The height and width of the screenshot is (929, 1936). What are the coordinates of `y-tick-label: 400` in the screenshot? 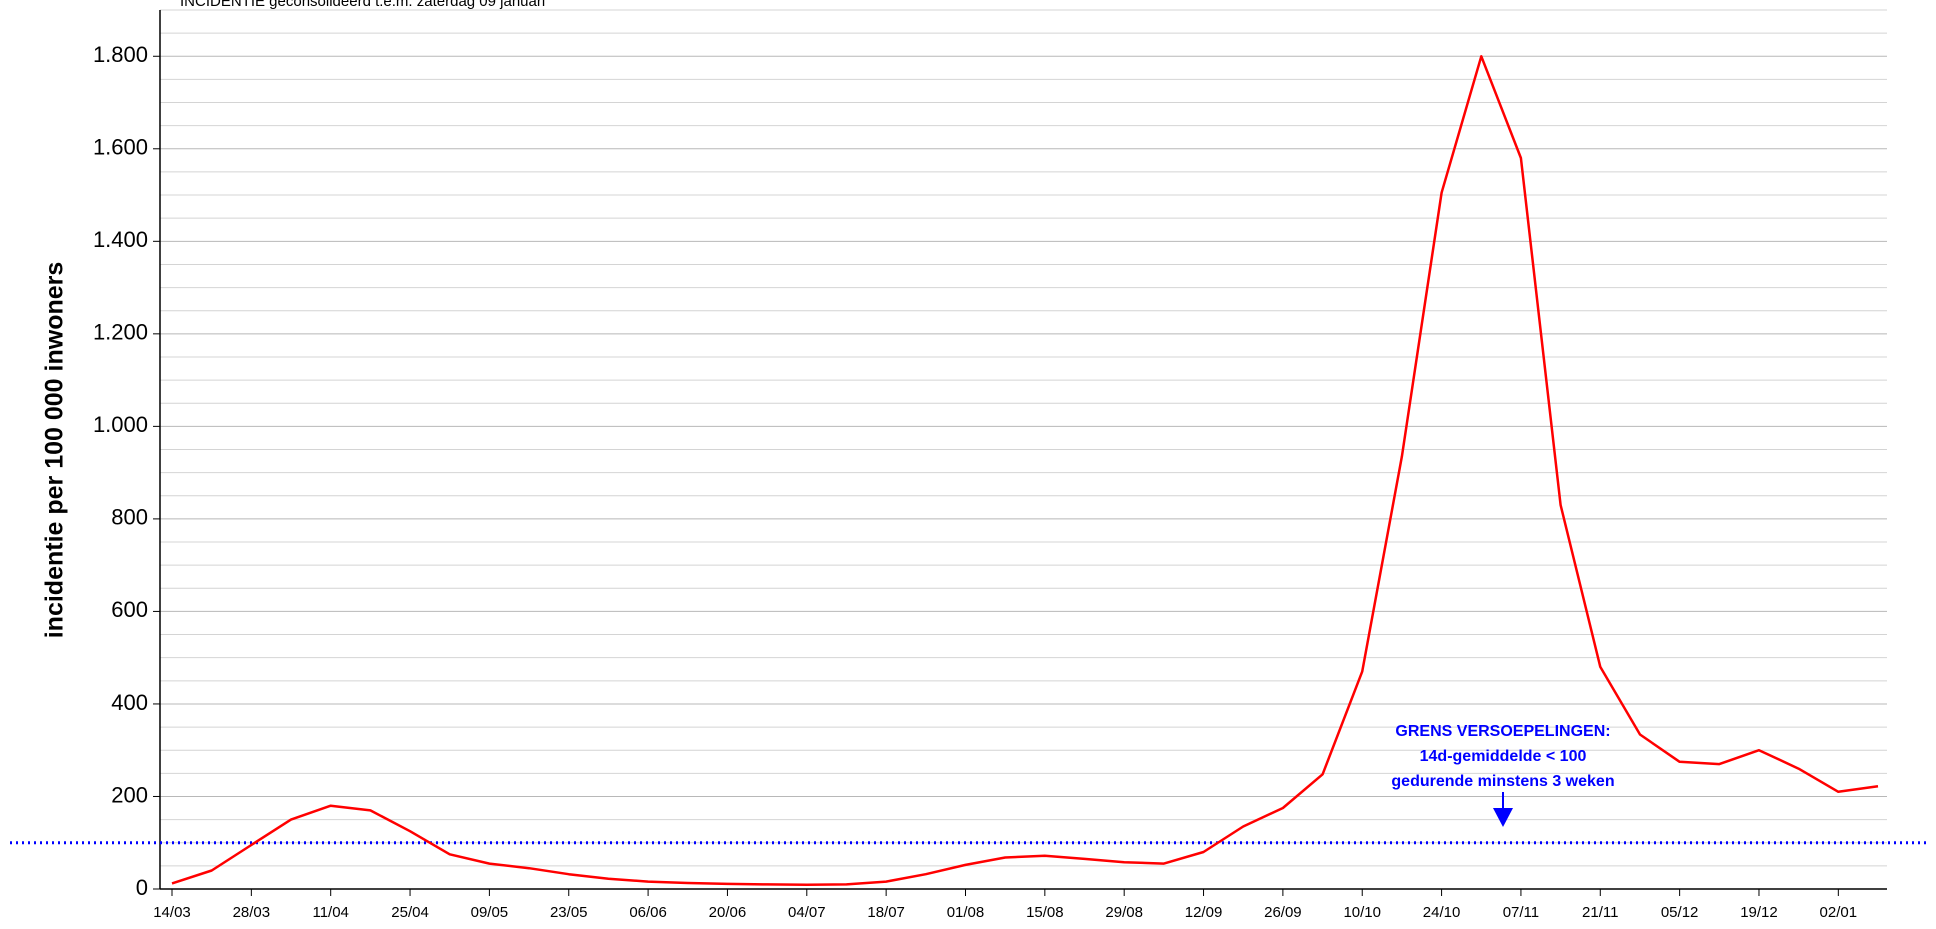 It's located at (129, 702).